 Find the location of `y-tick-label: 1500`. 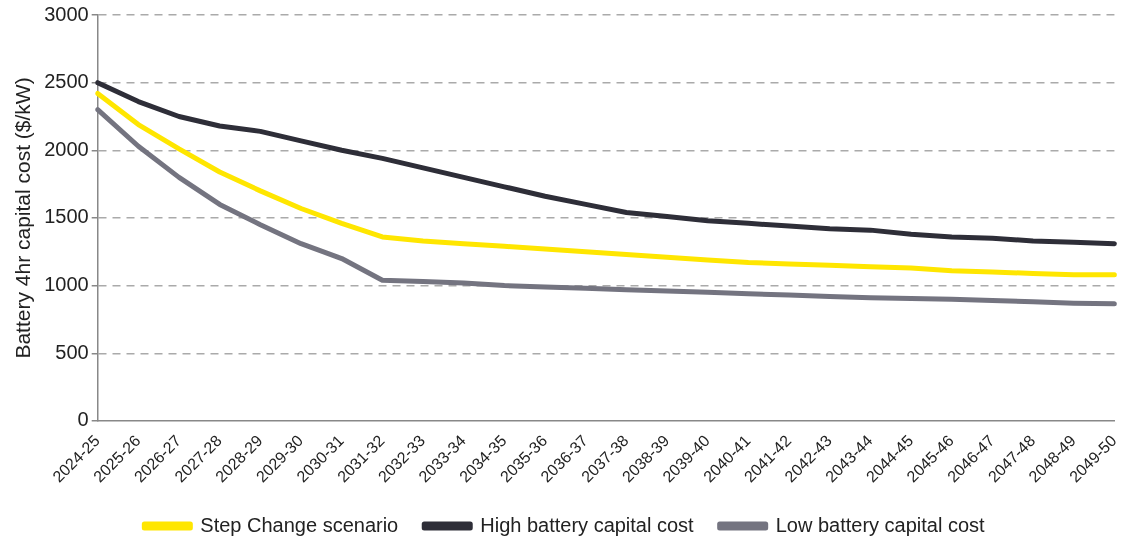

y-tick-label: 1500 is located at coordinates (66, 216).